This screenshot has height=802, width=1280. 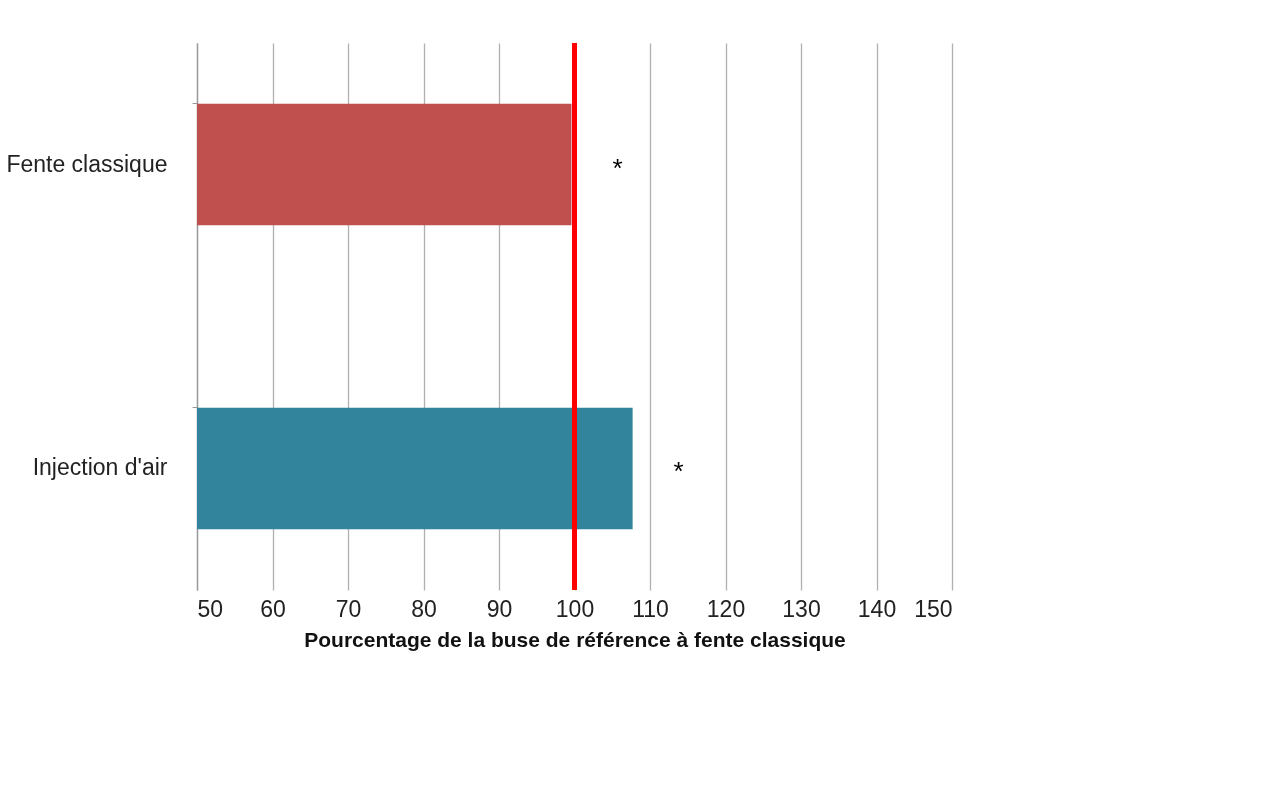 I want to click on x-axis-title: Pourcentage de la buse de référence à fente classique, so click(x=575, y=639).